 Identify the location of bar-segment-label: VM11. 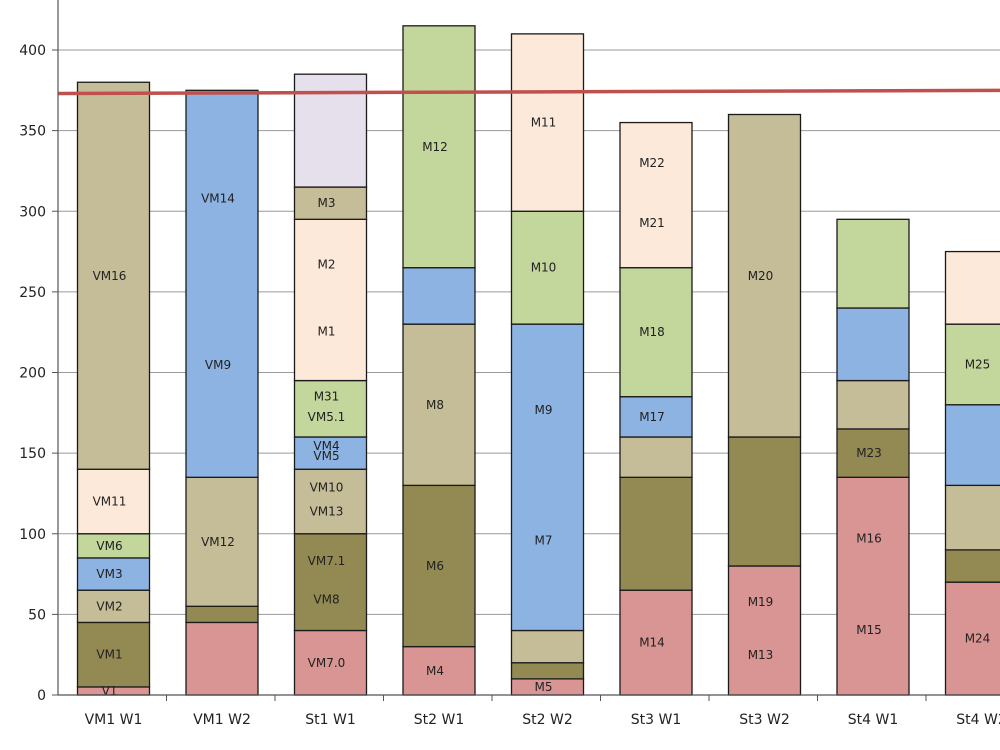
(110, 502).